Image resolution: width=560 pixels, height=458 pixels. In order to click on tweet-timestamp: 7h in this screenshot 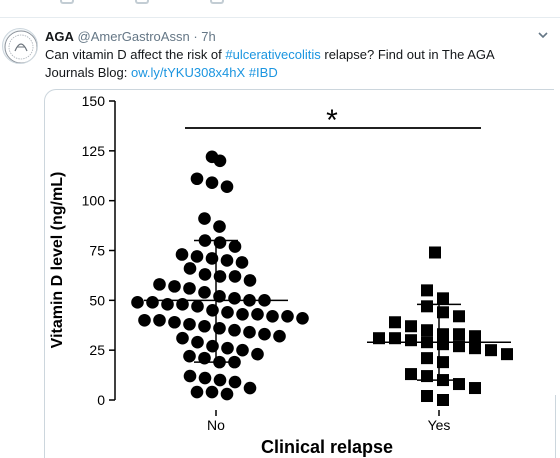, I will do `click(208, 36)`.